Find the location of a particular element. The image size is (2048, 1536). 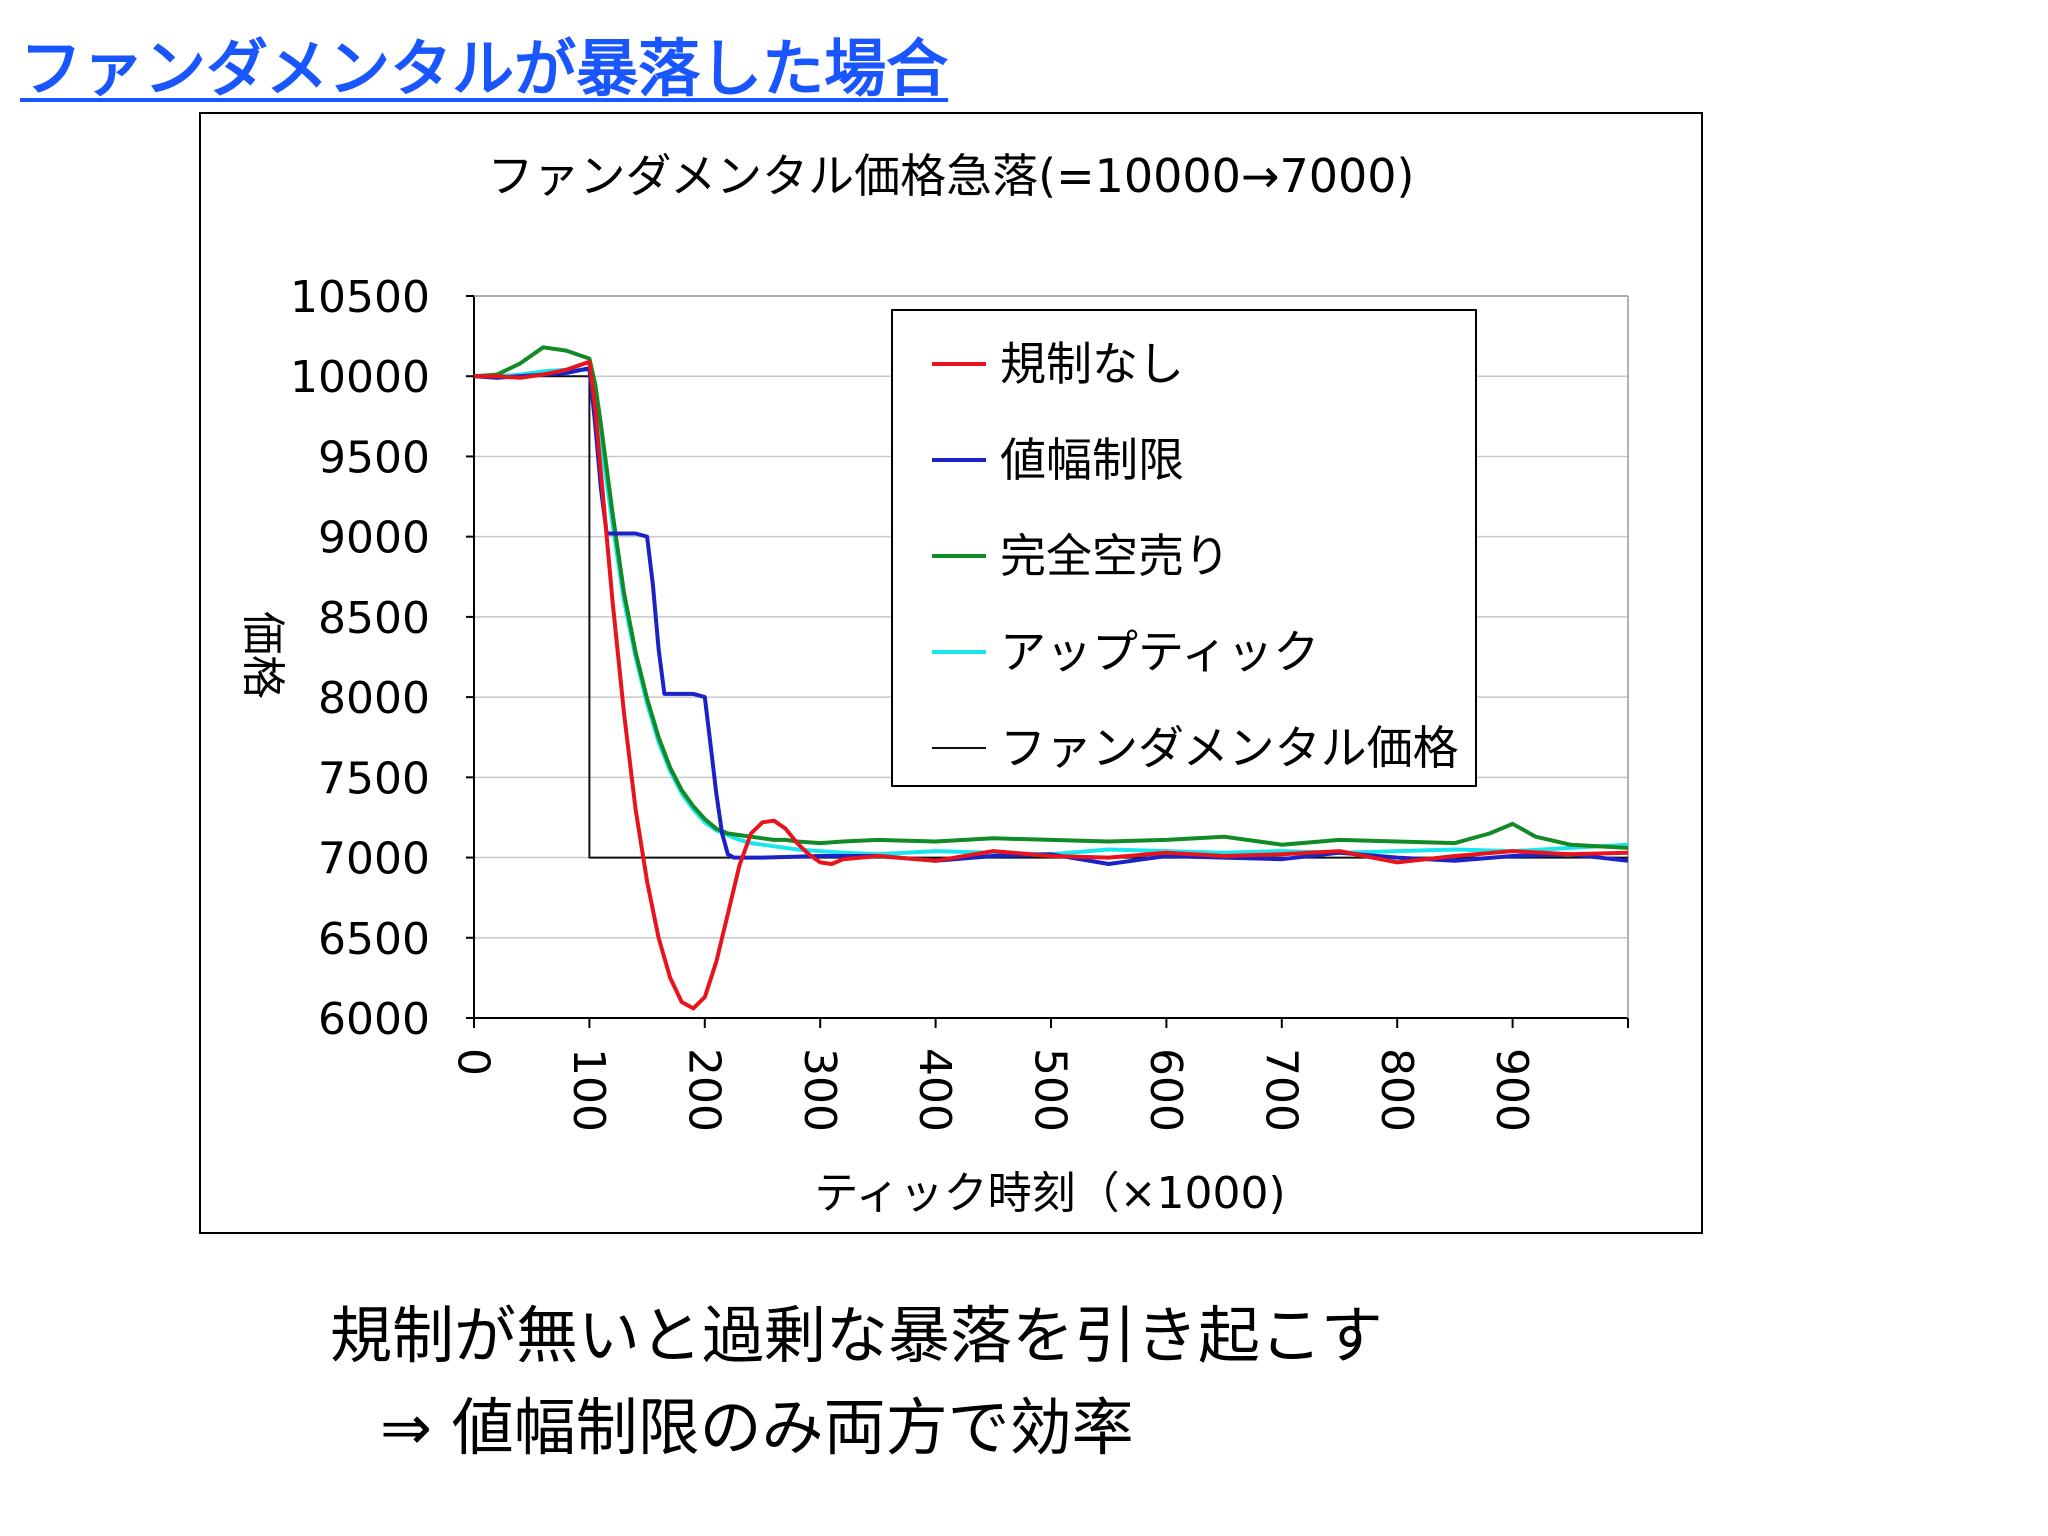

legend-label: ファンダメンタル価格 is located at coordinates (1229, 748).